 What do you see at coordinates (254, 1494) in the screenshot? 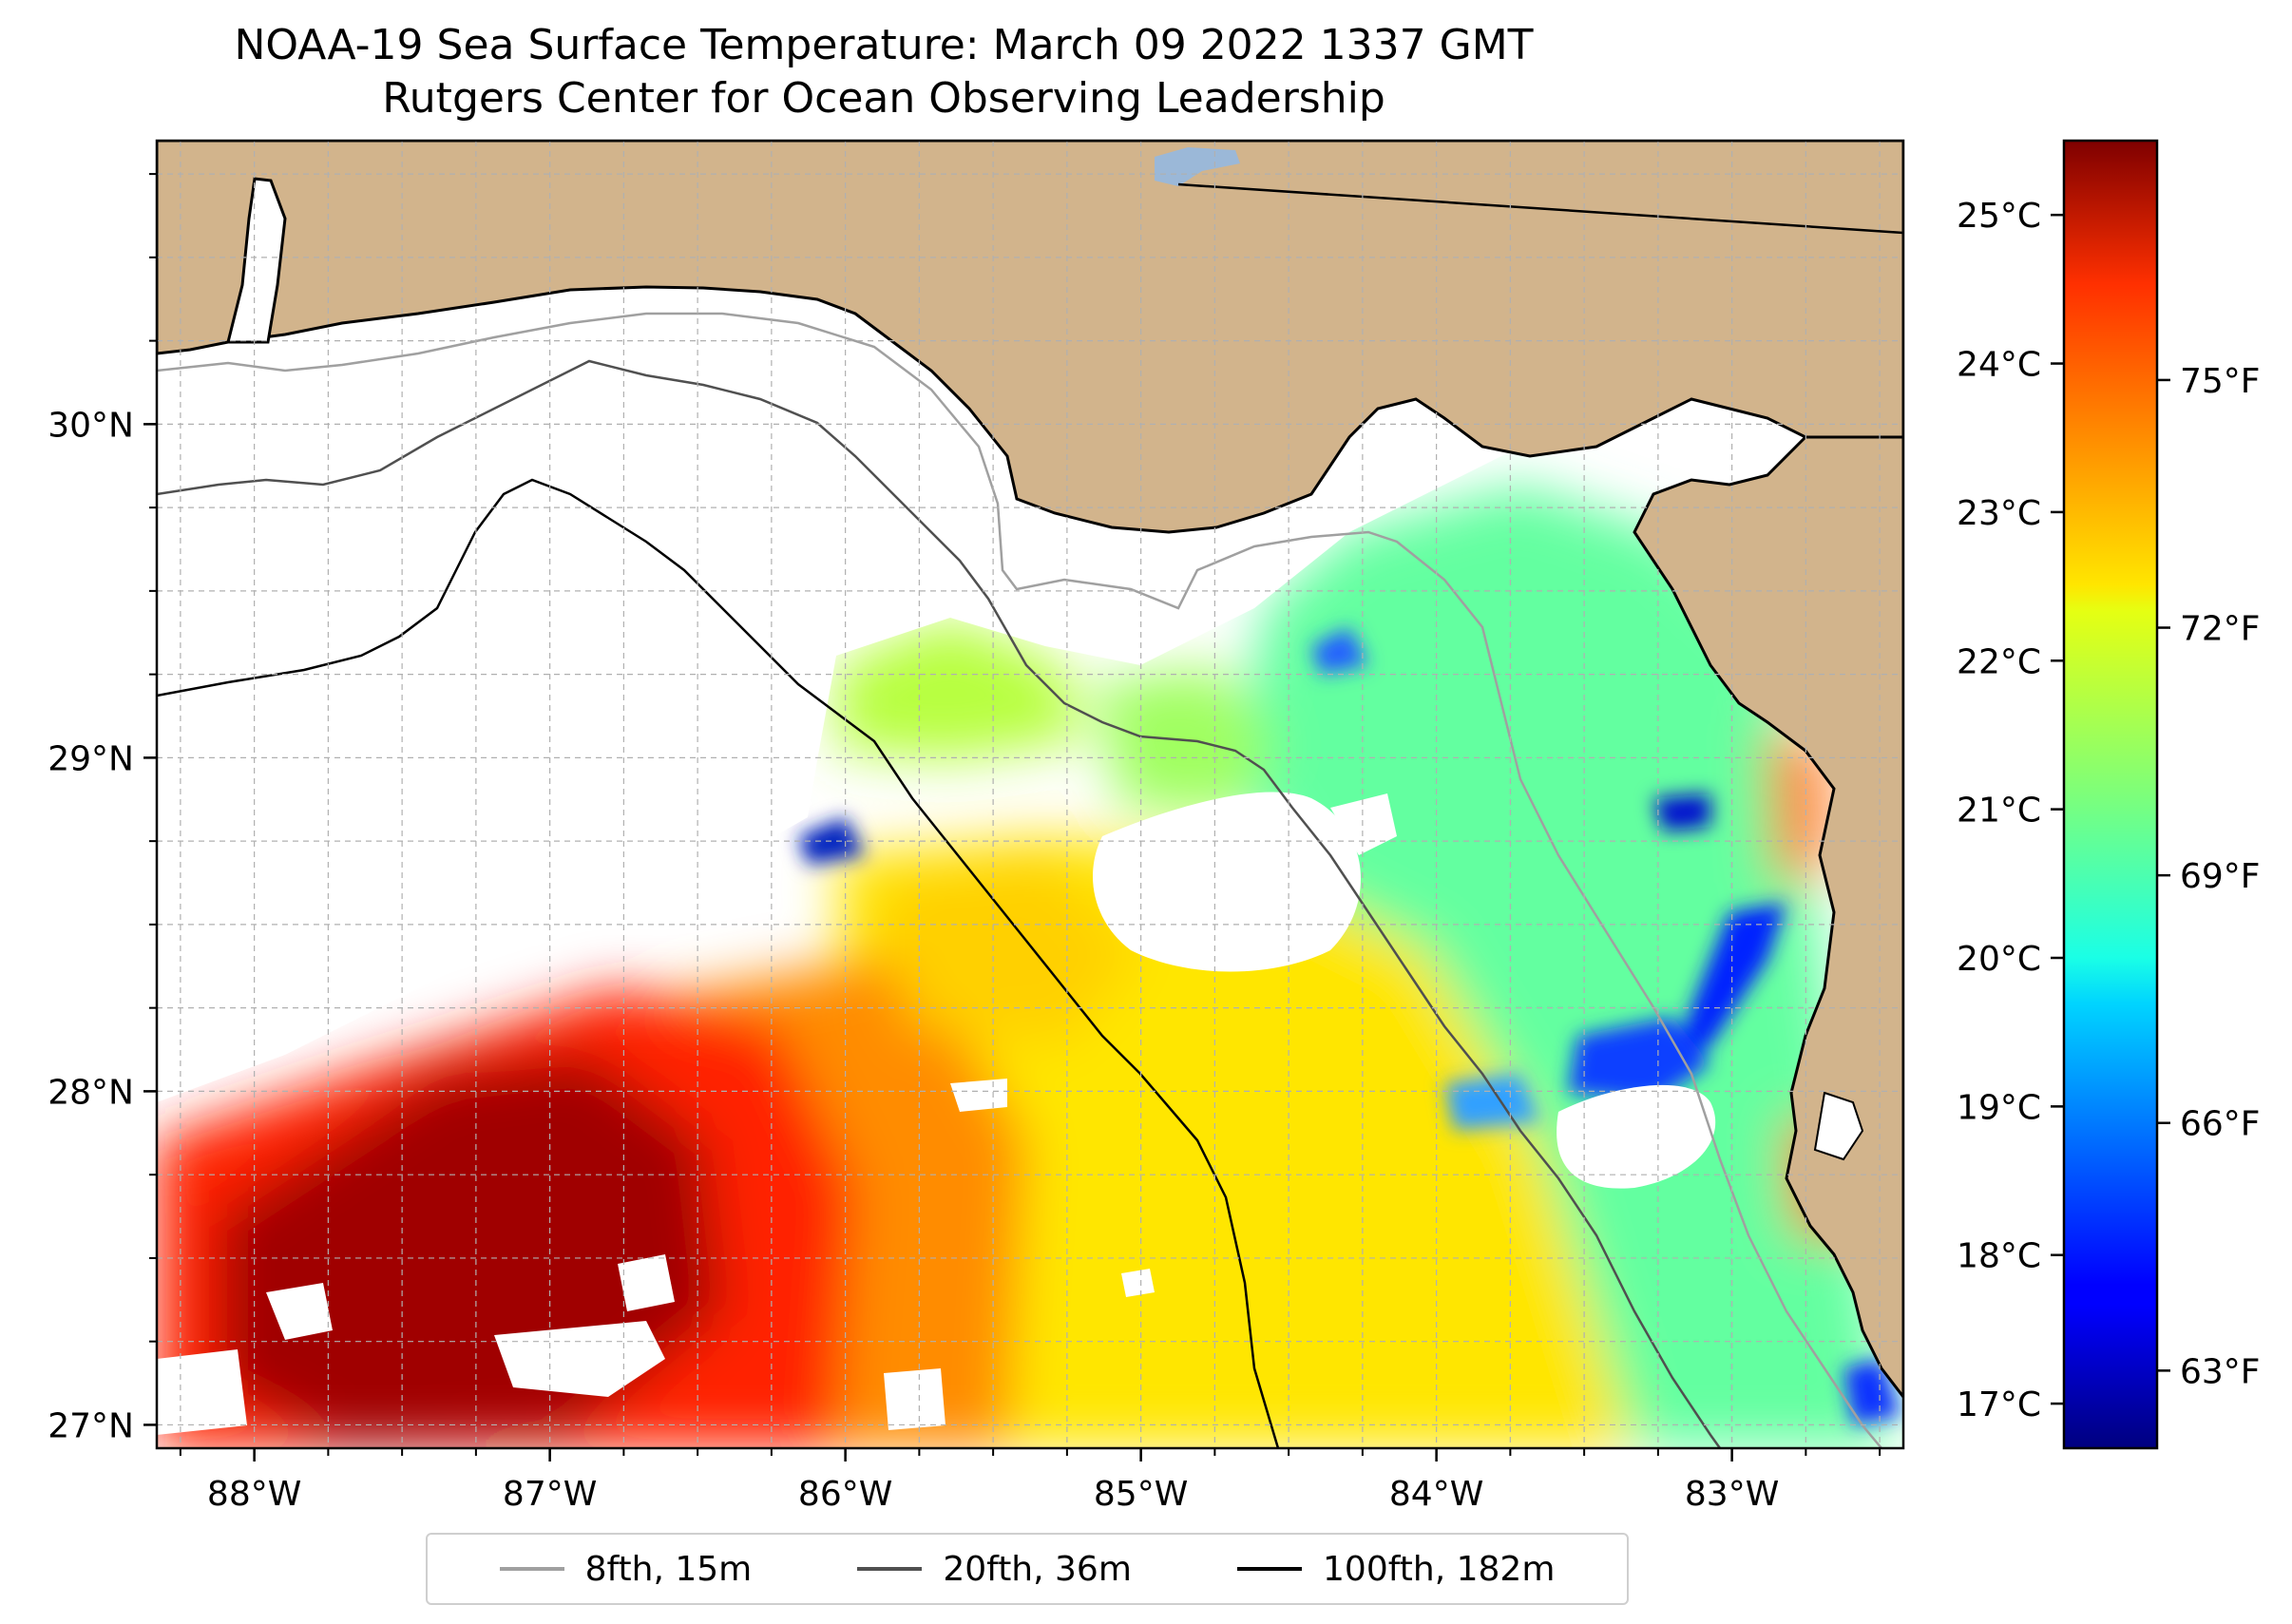
I see `lon-tick-label: 88°W` at bounding box center [254, 1494].